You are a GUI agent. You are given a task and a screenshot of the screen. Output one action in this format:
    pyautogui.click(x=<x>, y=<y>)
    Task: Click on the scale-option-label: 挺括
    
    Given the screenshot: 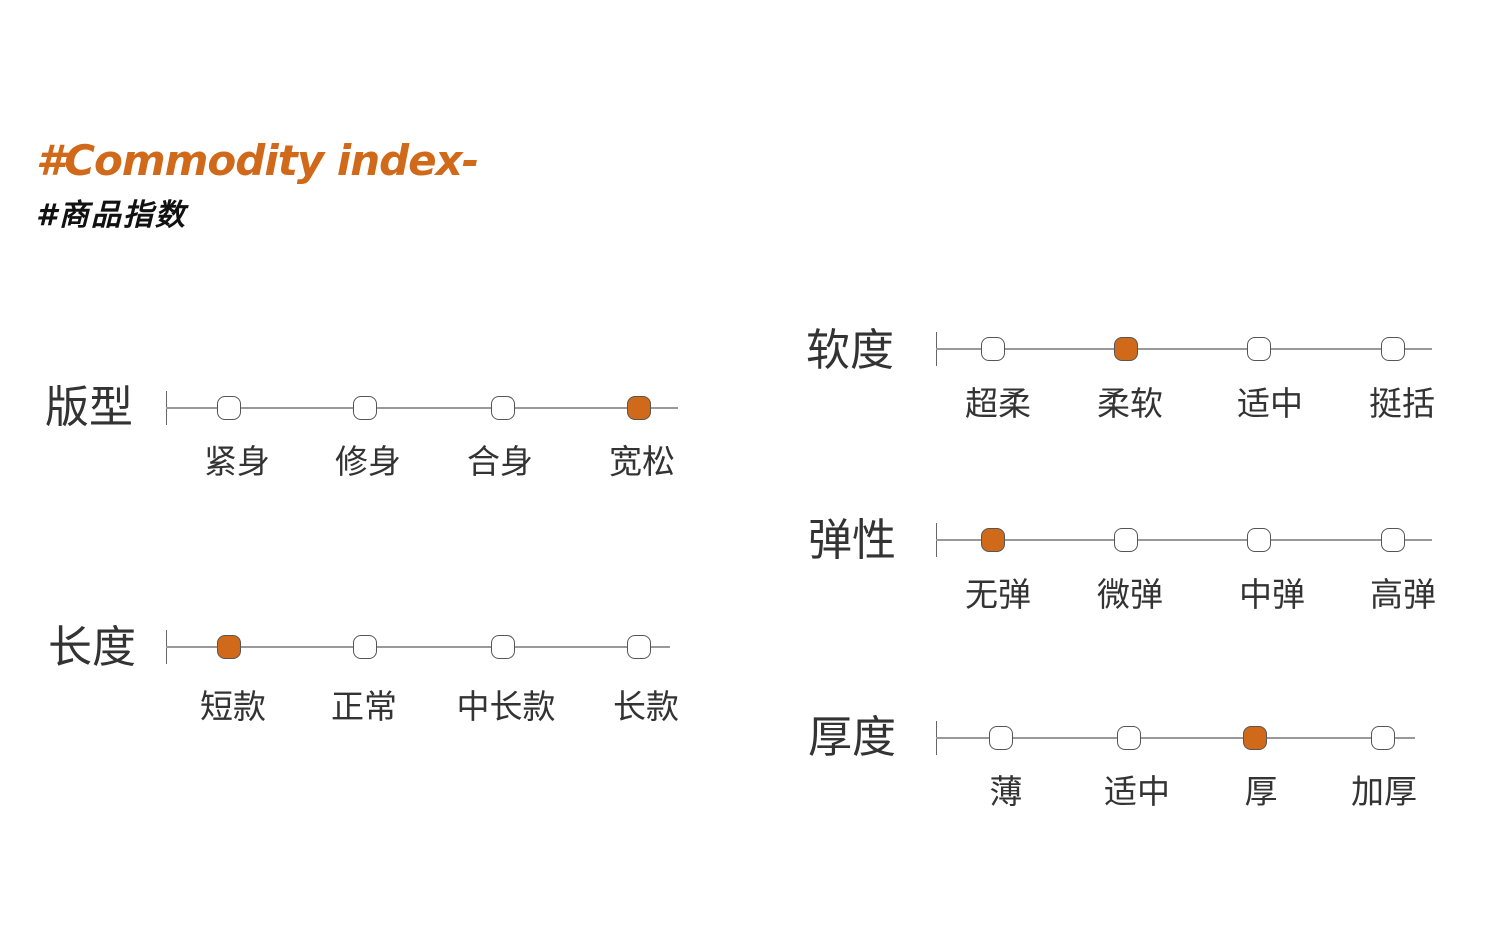 What is the action you would take?
    pyautogui.click(x=1402, y=403)
    